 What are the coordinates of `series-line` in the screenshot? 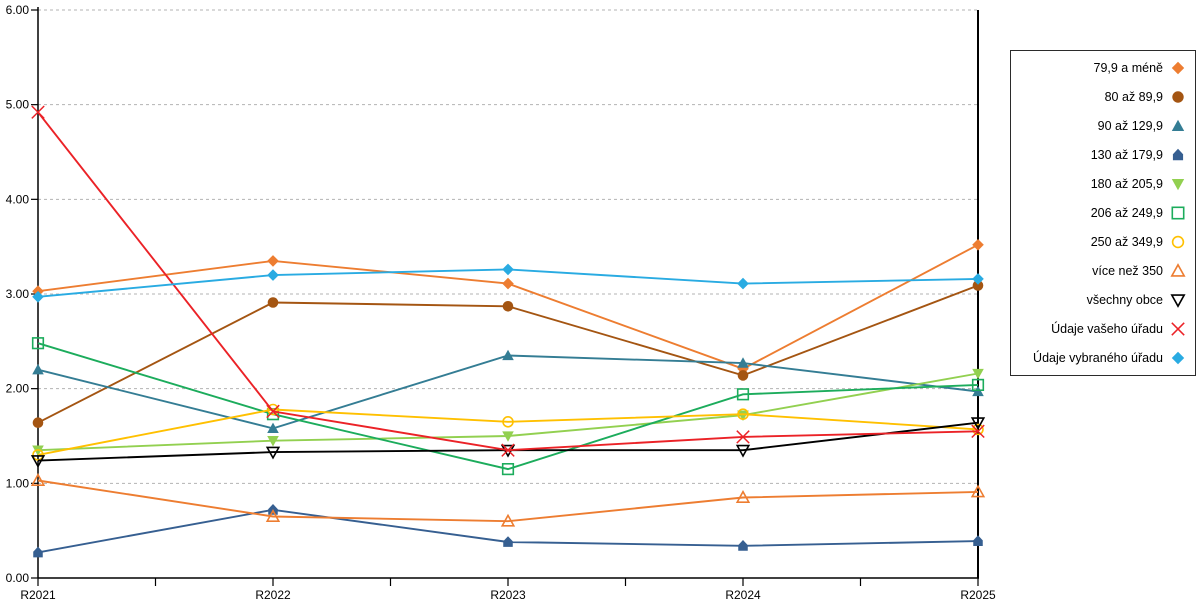 It's located at (508, 432).